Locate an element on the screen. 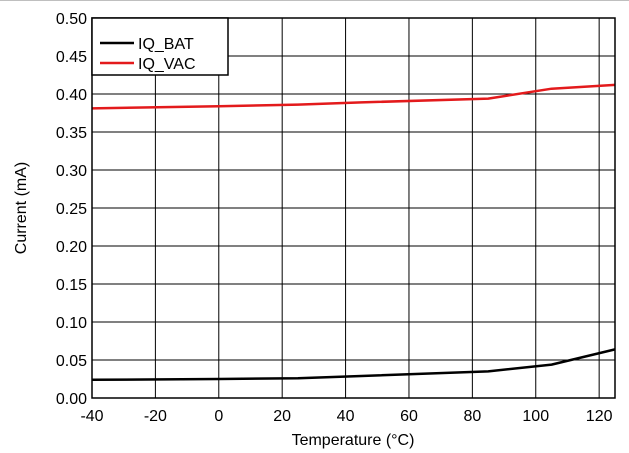 This screenshot has width=629, height=453. y-tick-label: 0.50 is located at coordinates (71, 19).